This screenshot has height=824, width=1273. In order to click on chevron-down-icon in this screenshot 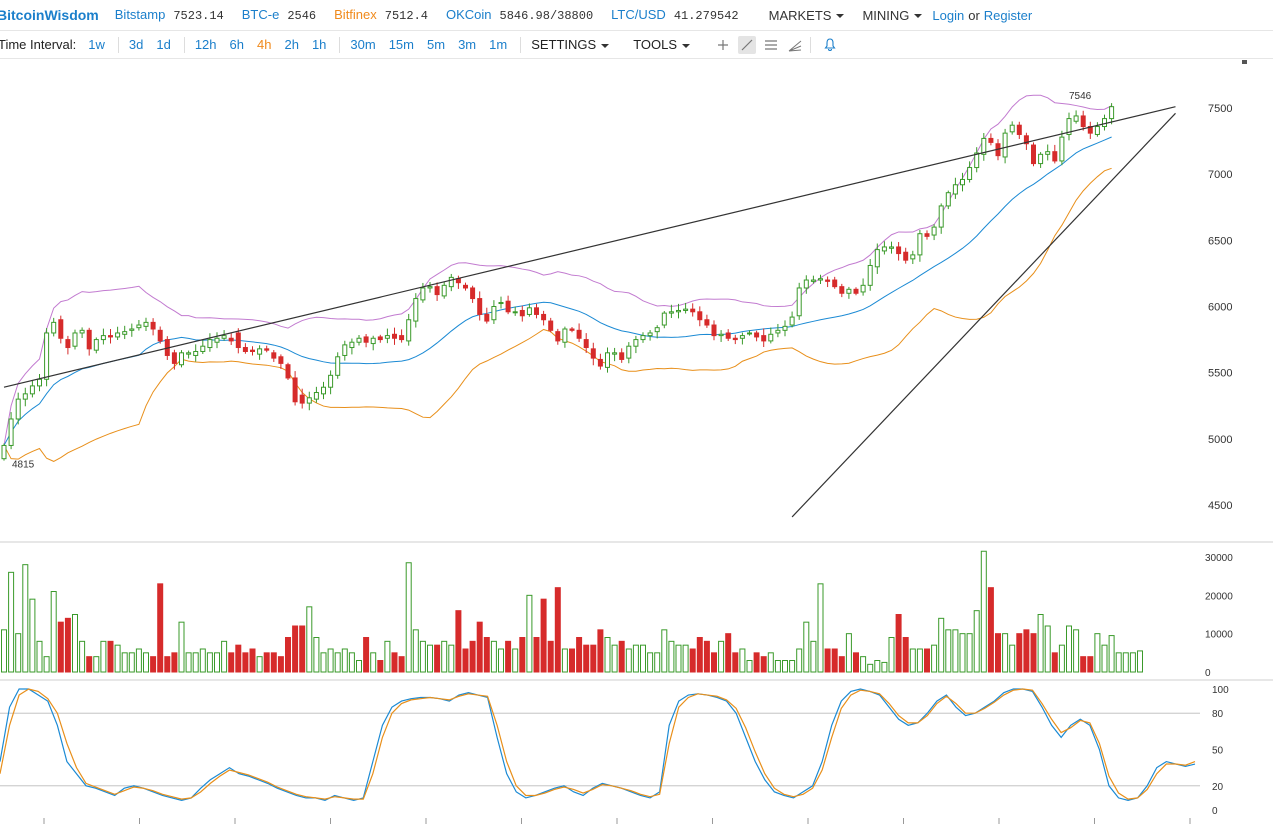, I will do `click(686, 45)`.